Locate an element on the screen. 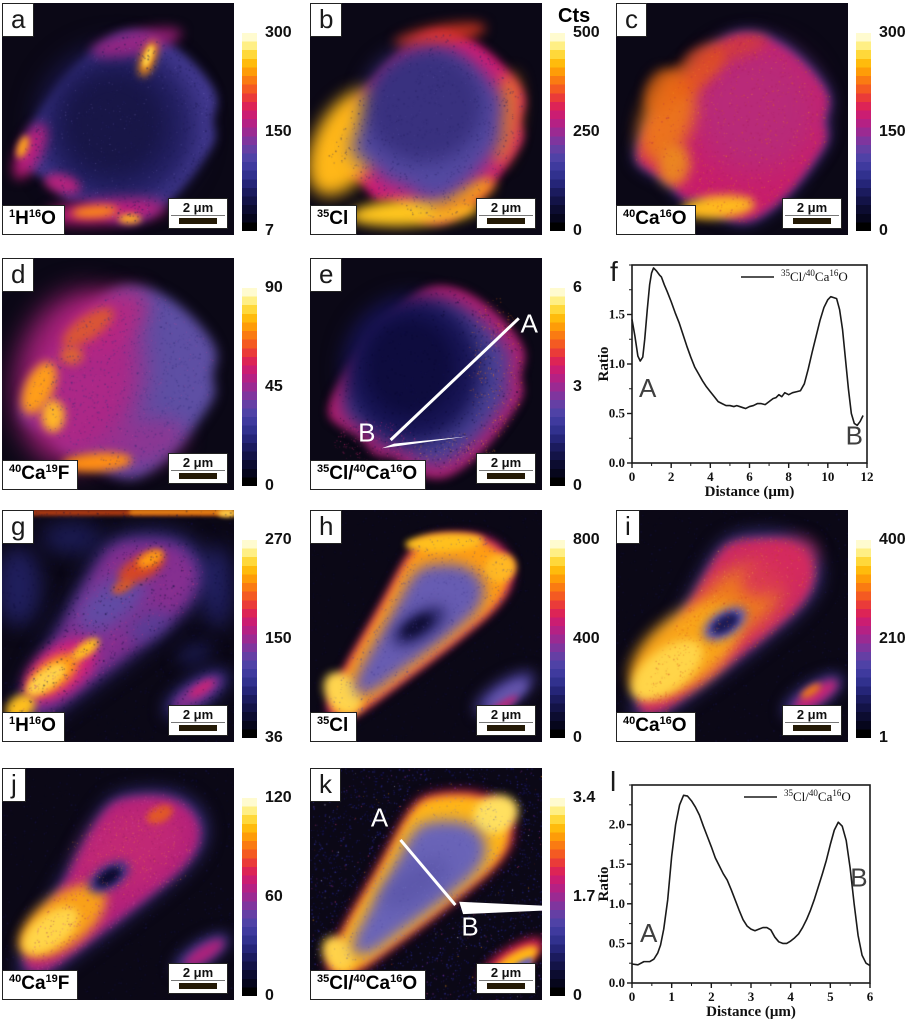 The image size is (916, 1024). ion-map-e: e 35Cl/40Ca16O 2 μm A B is located at coordinates (426, 374).